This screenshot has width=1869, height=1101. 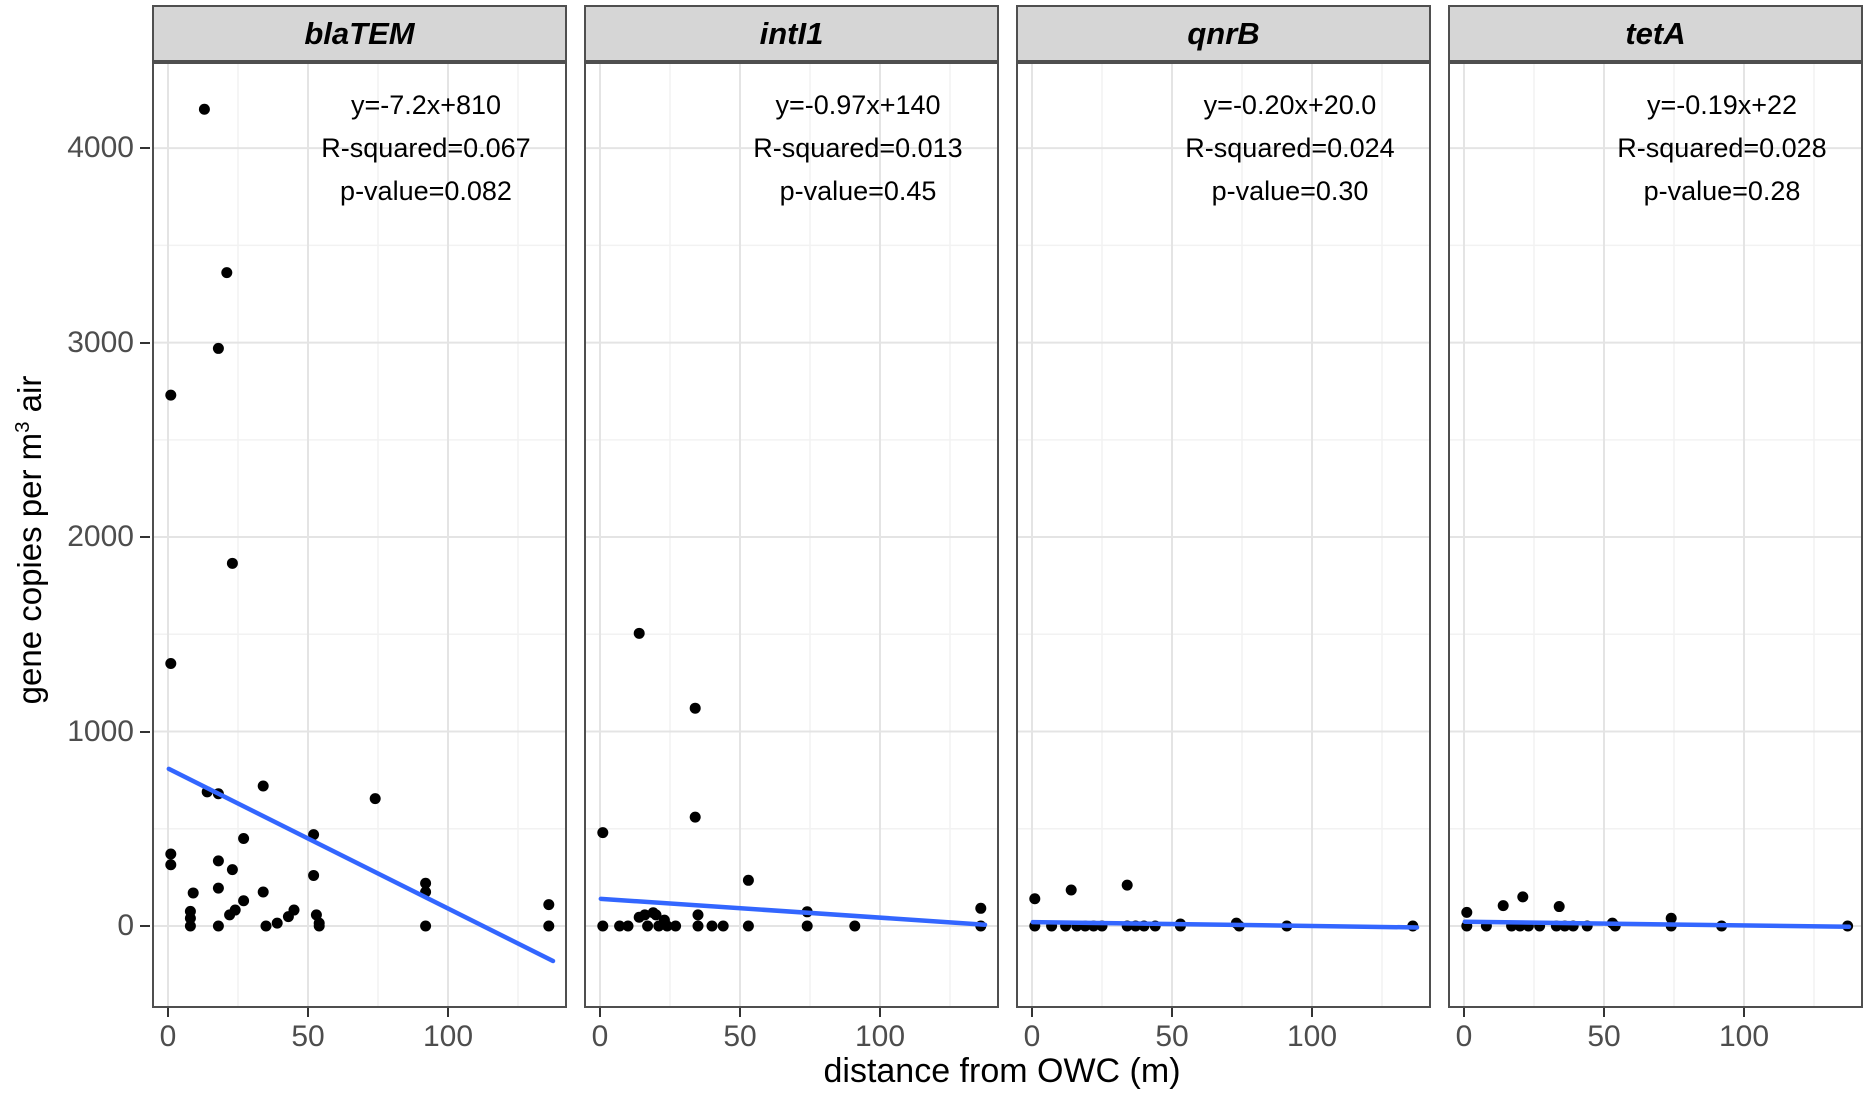 I want to click on annotation-equation: y=-0.20x+20.0, so click(x=1290, y=105).